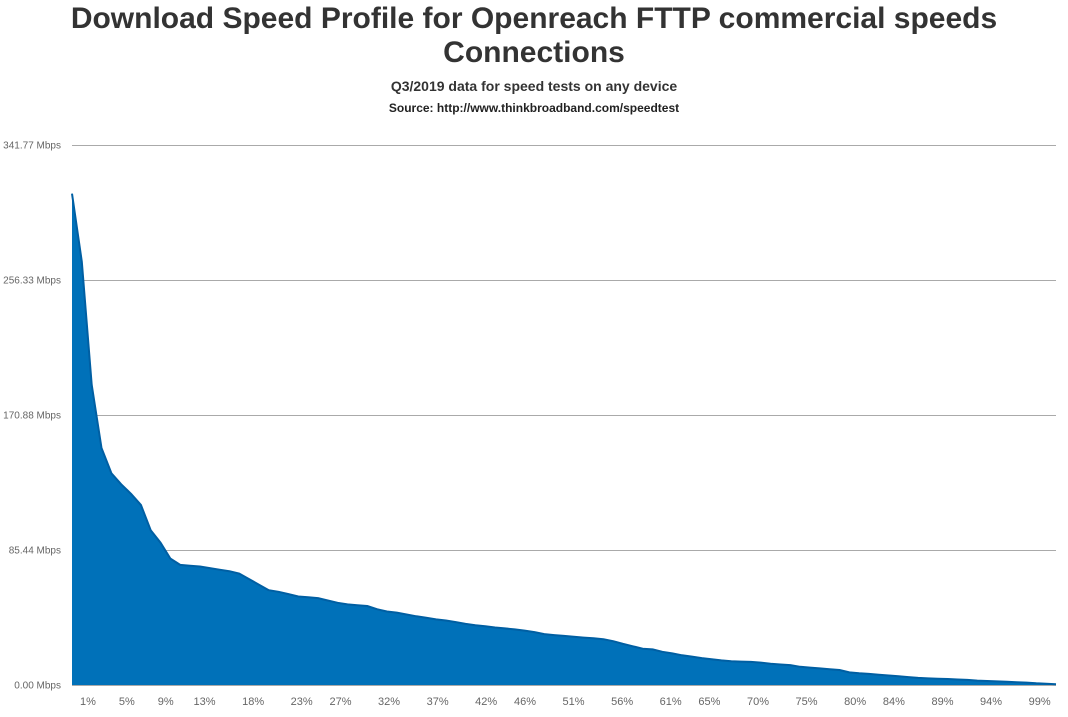 The image size is (1068, 717). Describe the element at coordinates (942, 702) in the screenshot. I see `x-tick-label: 89%` at that location.